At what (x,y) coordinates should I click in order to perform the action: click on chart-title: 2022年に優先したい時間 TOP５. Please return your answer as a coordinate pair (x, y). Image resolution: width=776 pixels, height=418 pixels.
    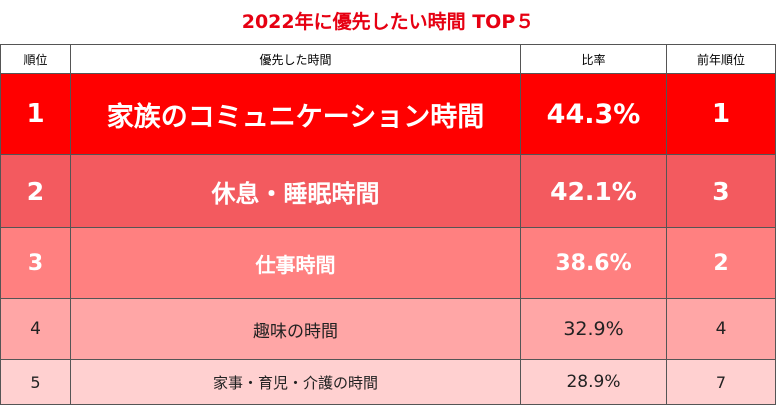
    Looking at the image, I should click on (388, 22).